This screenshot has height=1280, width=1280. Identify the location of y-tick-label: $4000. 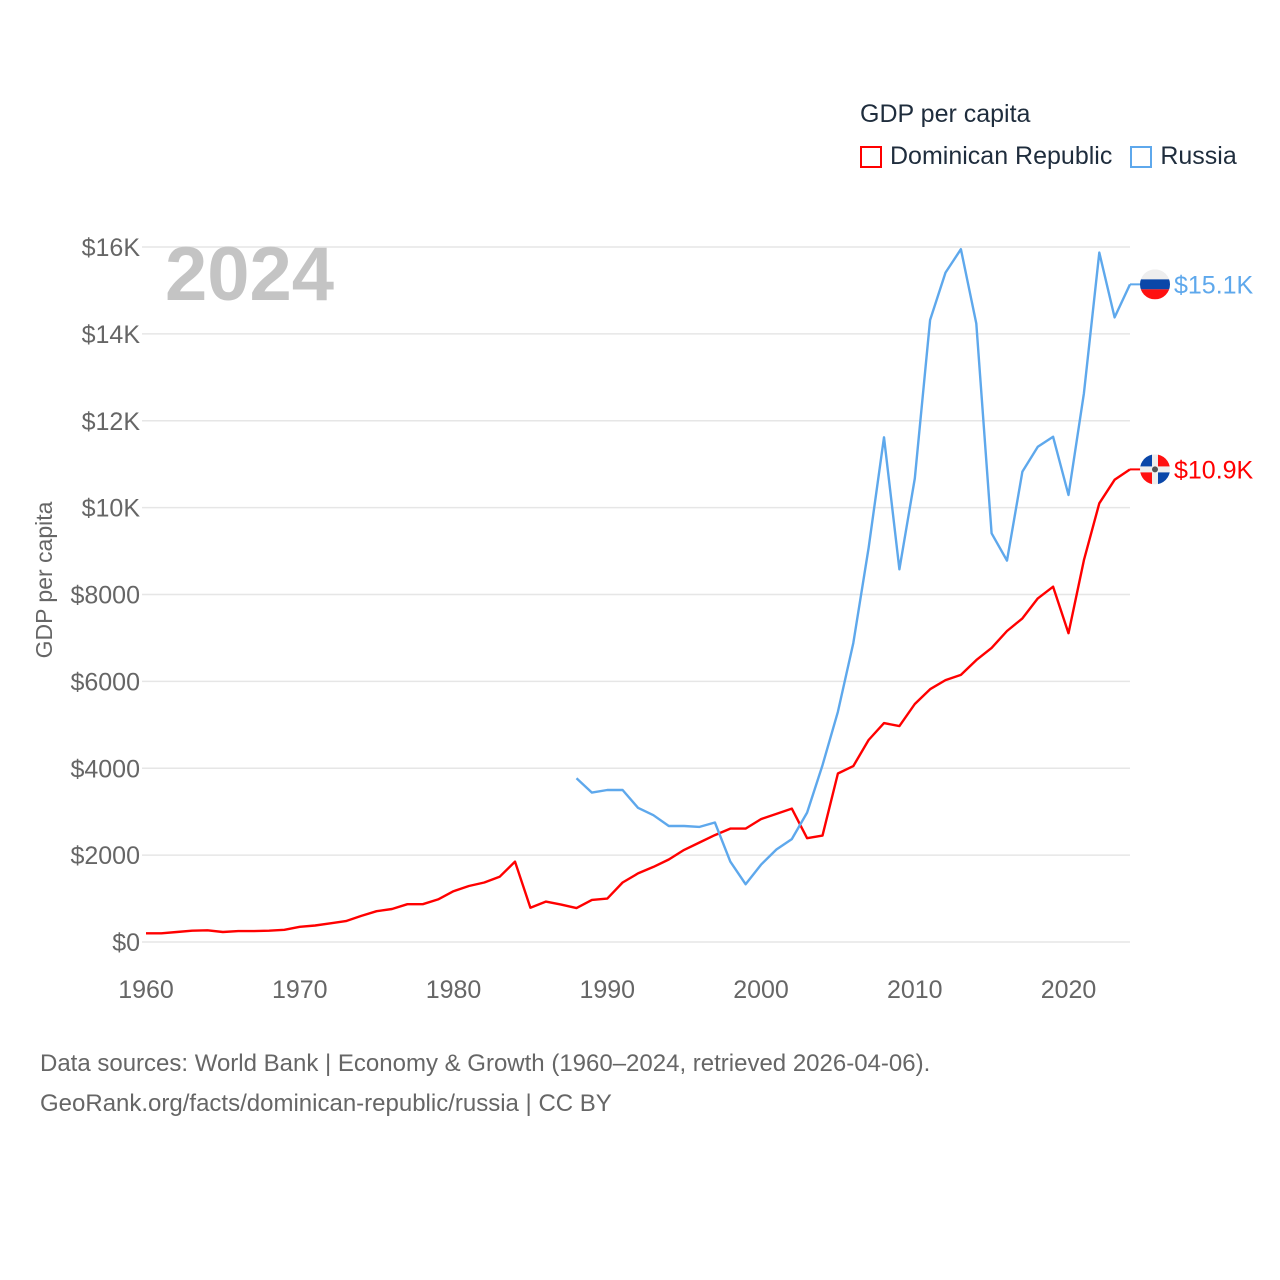
(105, 769).